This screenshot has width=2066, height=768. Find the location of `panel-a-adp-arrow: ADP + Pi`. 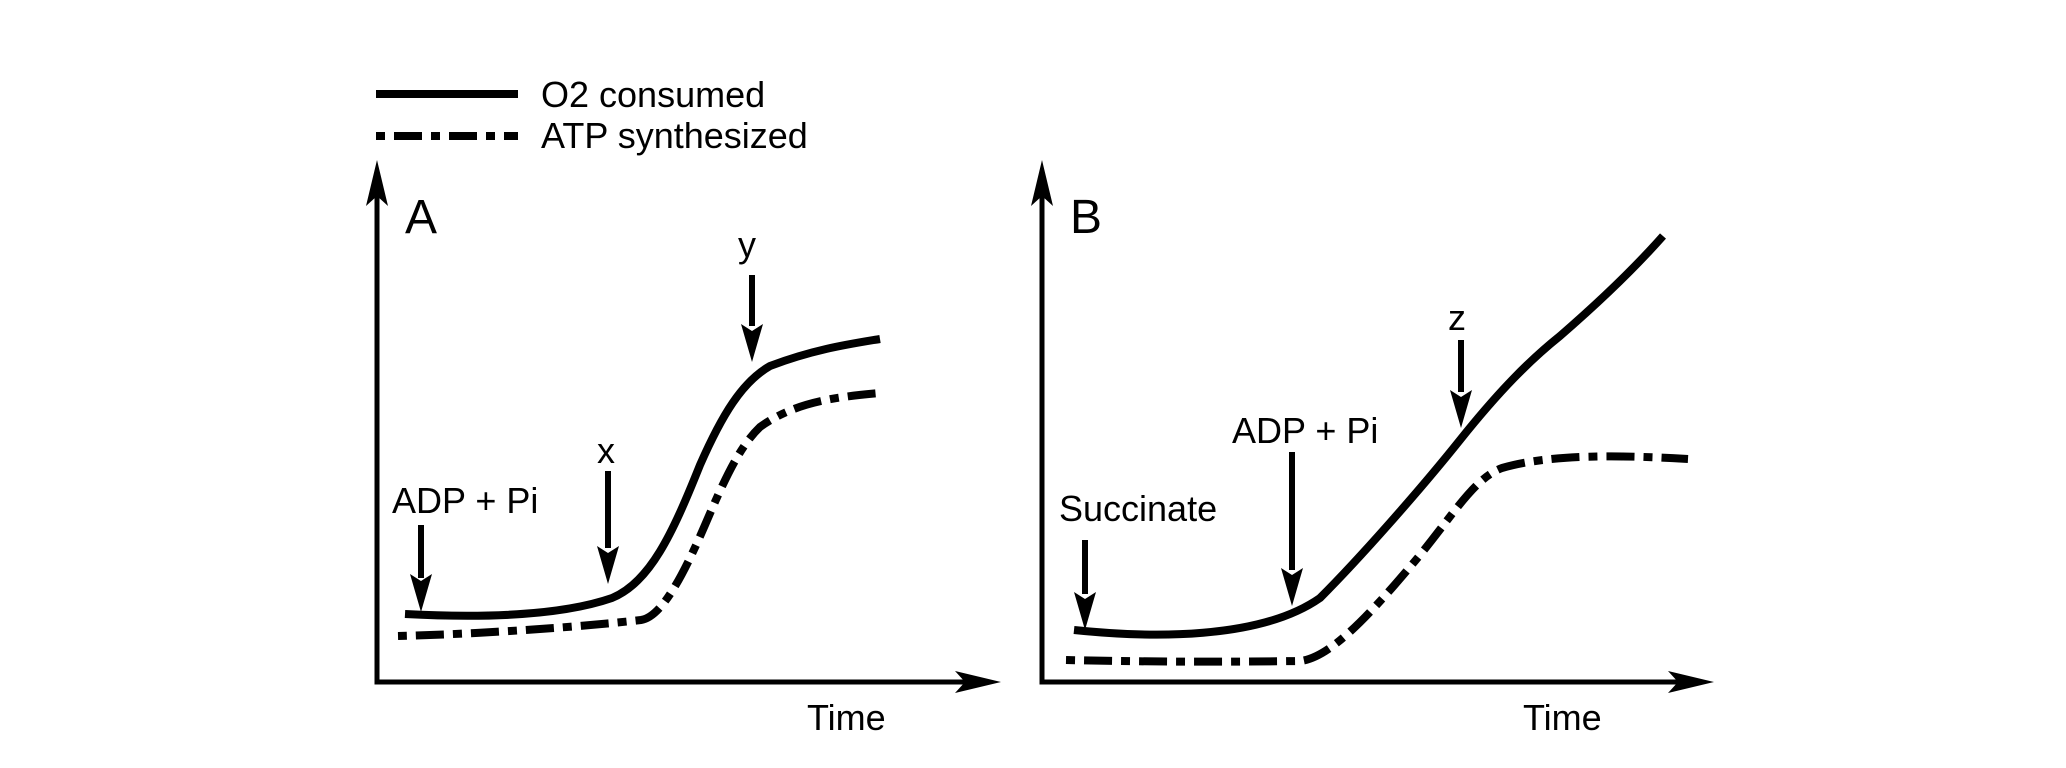

panel-a-adp-arrow: ADP + Pi is located at coordinates (465, 546).